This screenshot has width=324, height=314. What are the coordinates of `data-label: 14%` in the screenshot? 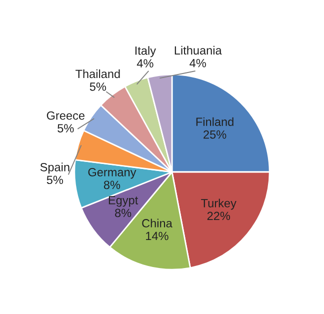 It's located at (157, 236).